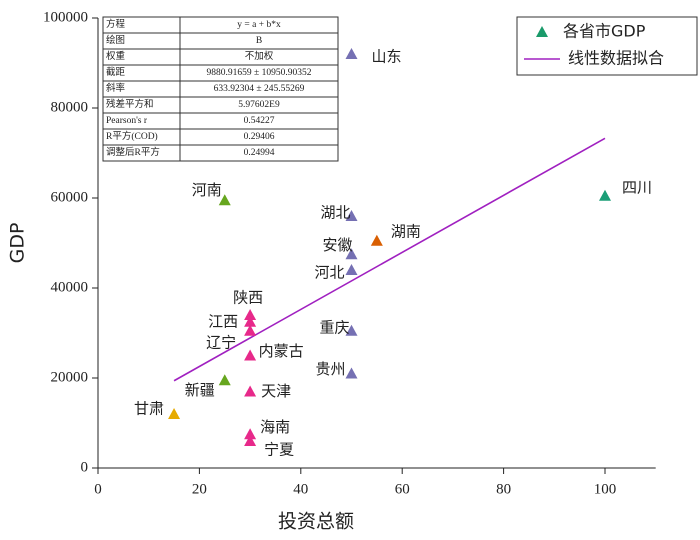 The image size is (700, 540). Describe the element at coordinates (259, 153) in the screenshot. I see `table-cell: 0.24994` at that location.